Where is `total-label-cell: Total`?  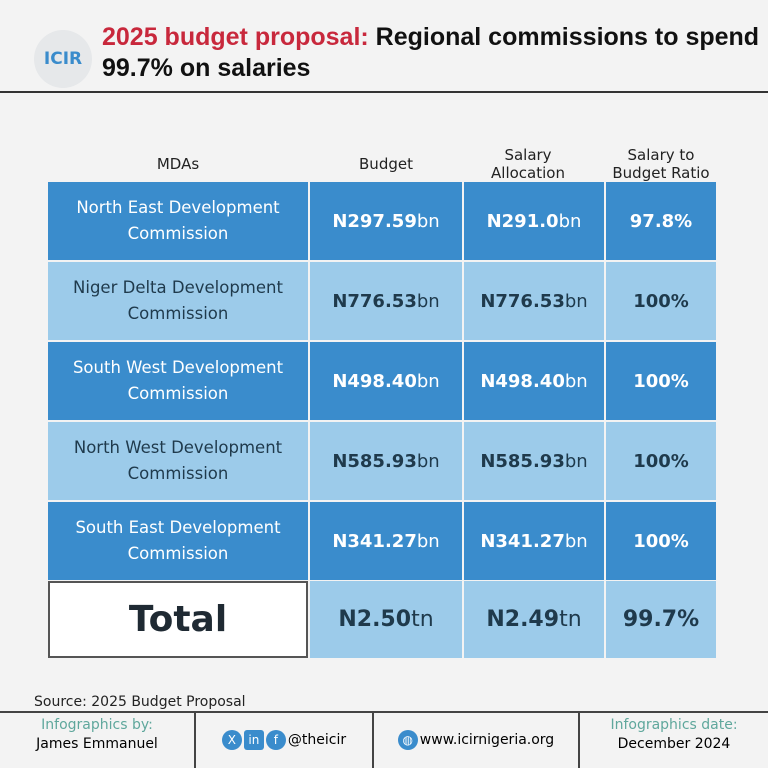
total-label-cell: Total is located at coordinates (178, 619).